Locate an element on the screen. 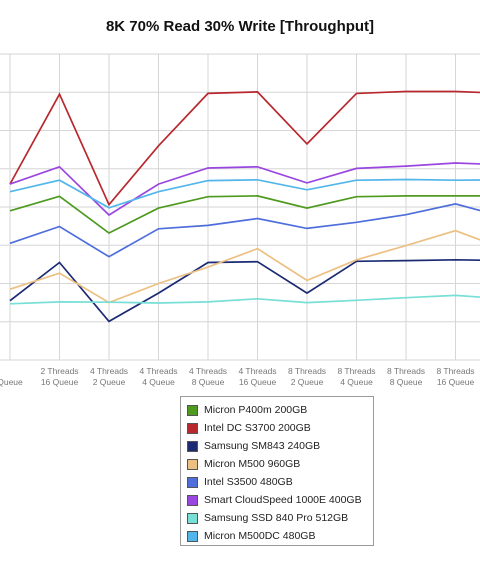 Image resolution: width=480 pixels, height=574 pixels. legend-item: Micron M500 960GB is located at coordinates (280, 464).